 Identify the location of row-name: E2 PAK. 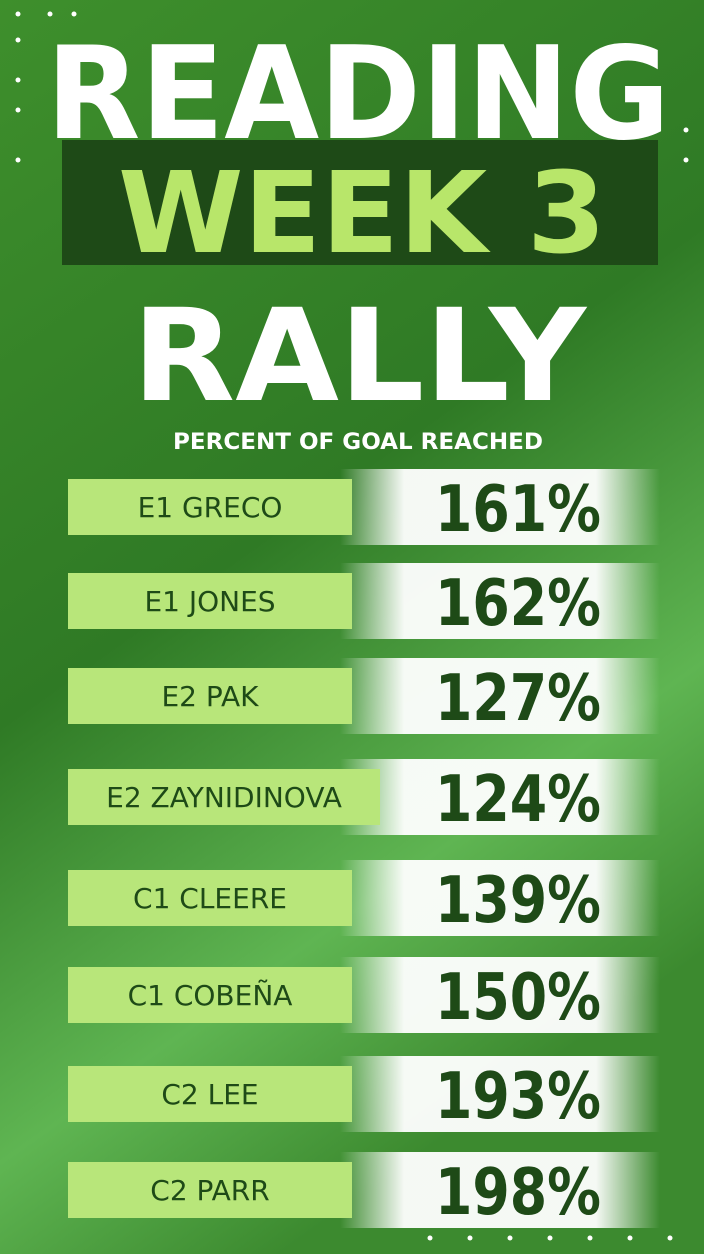
(210, 696).